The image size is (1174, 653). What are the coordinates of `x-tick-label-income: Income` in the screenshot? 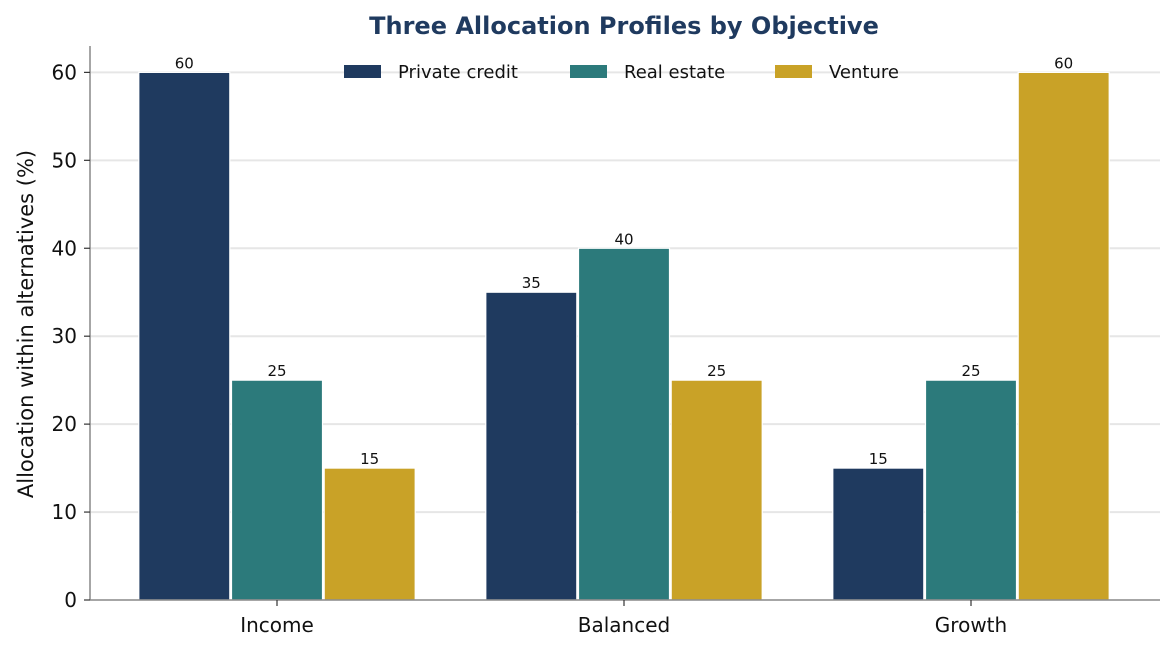 It's located at (277, 625).